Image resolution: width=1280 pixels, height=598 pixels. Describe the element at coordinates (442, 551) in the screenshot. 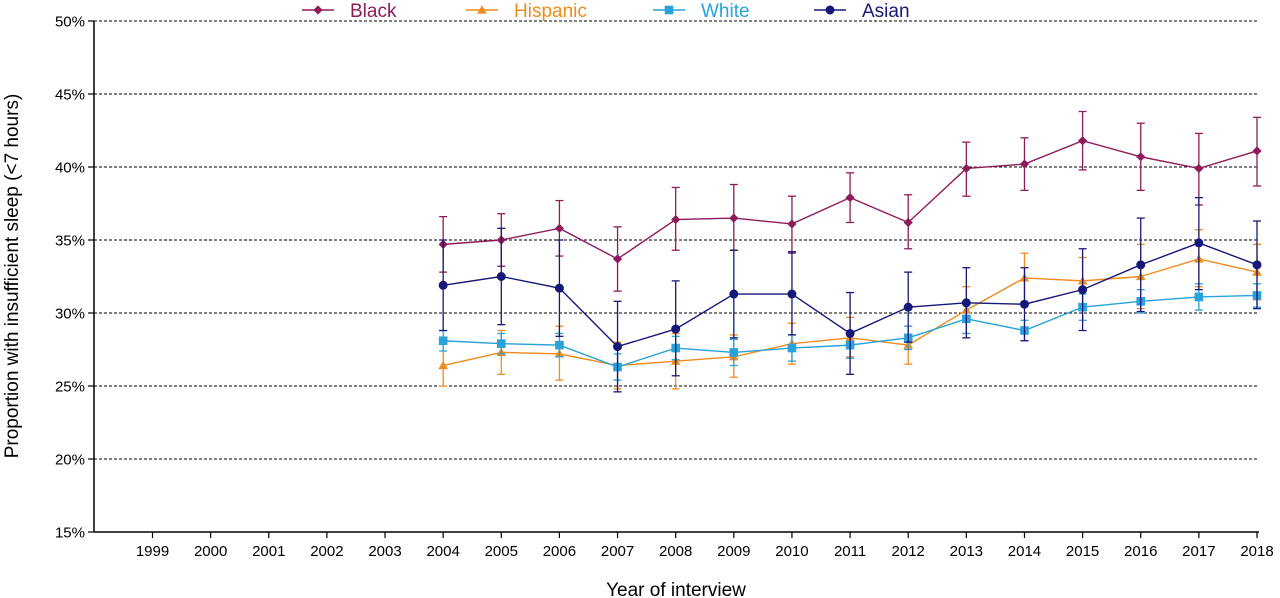

I see `x-tick-label: 2004` at that location.